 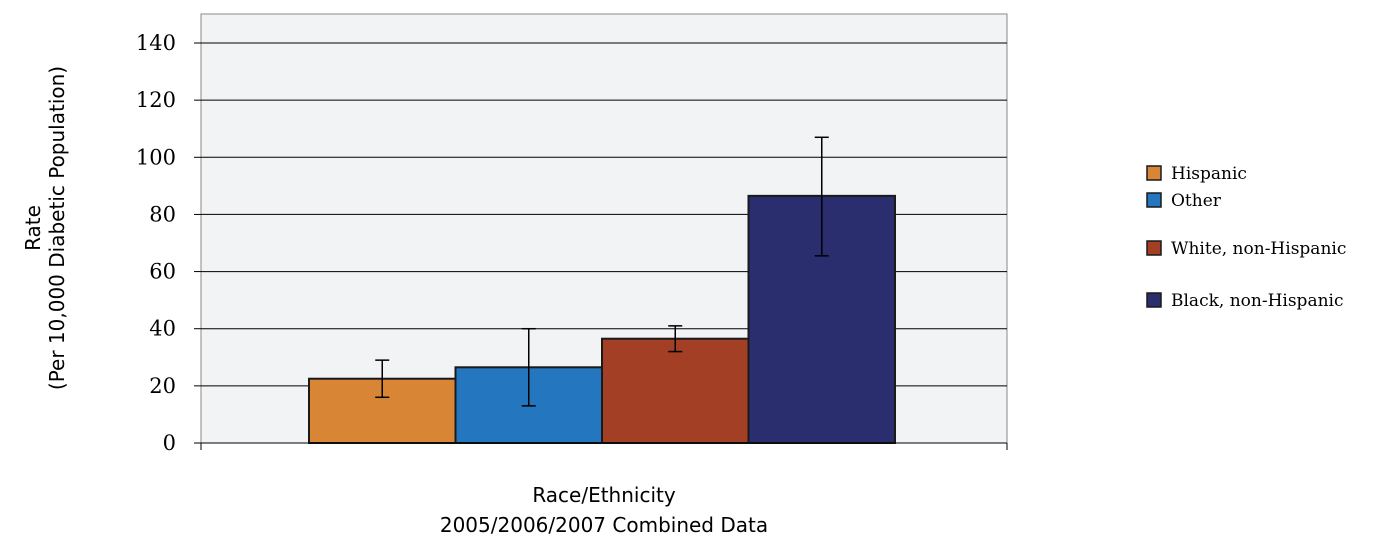 I want to click on legend-item-0: Hispanic, so click(x=1196, y=174).